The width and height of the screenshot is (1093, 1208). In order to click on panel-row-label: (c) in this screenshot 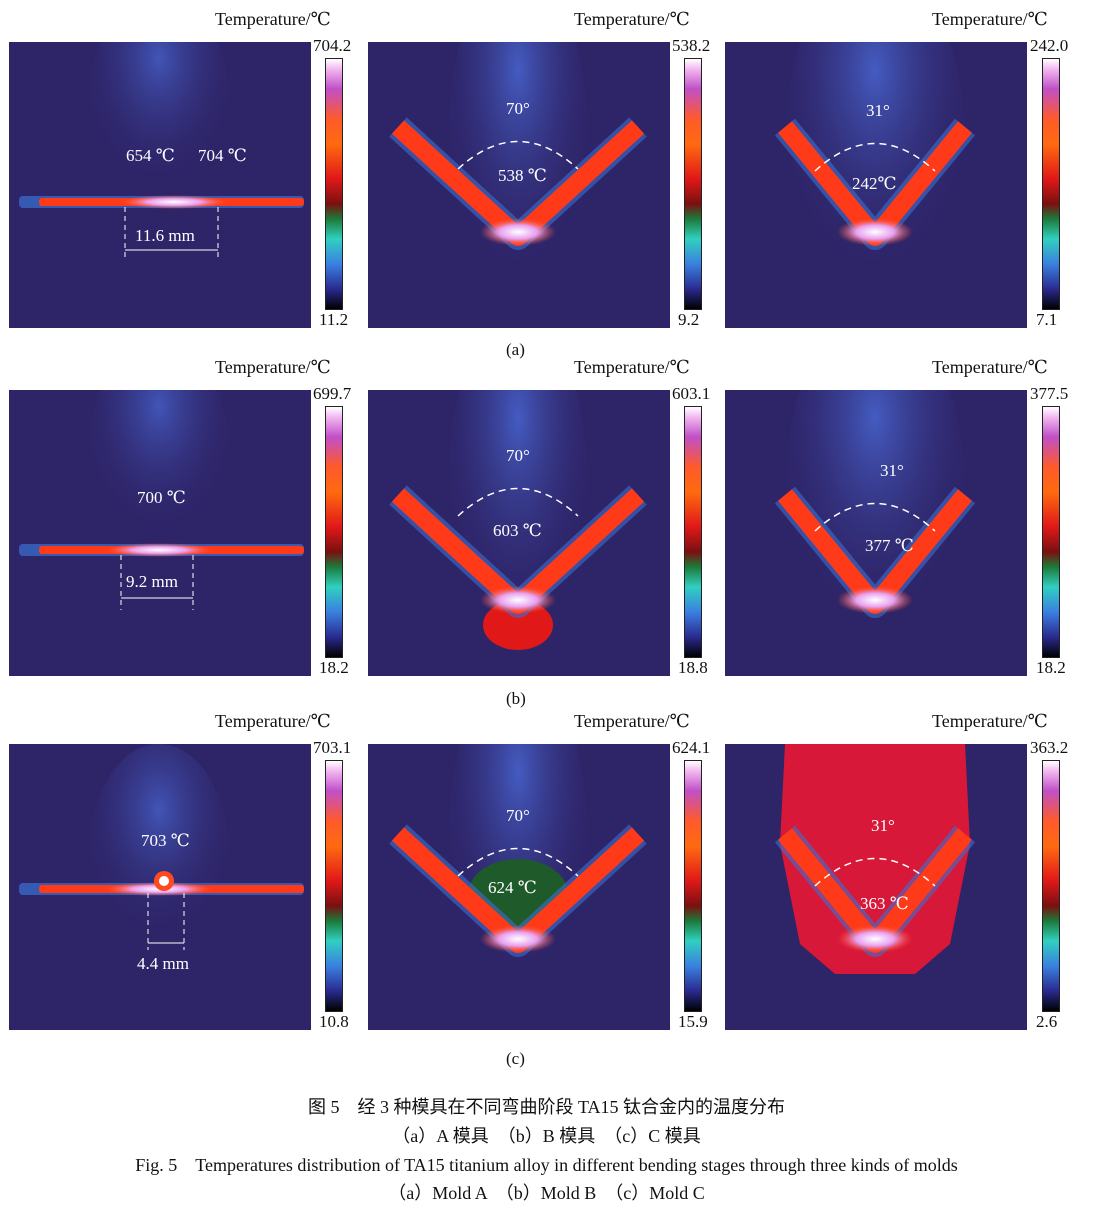, I will do `click(515, 1058)`.